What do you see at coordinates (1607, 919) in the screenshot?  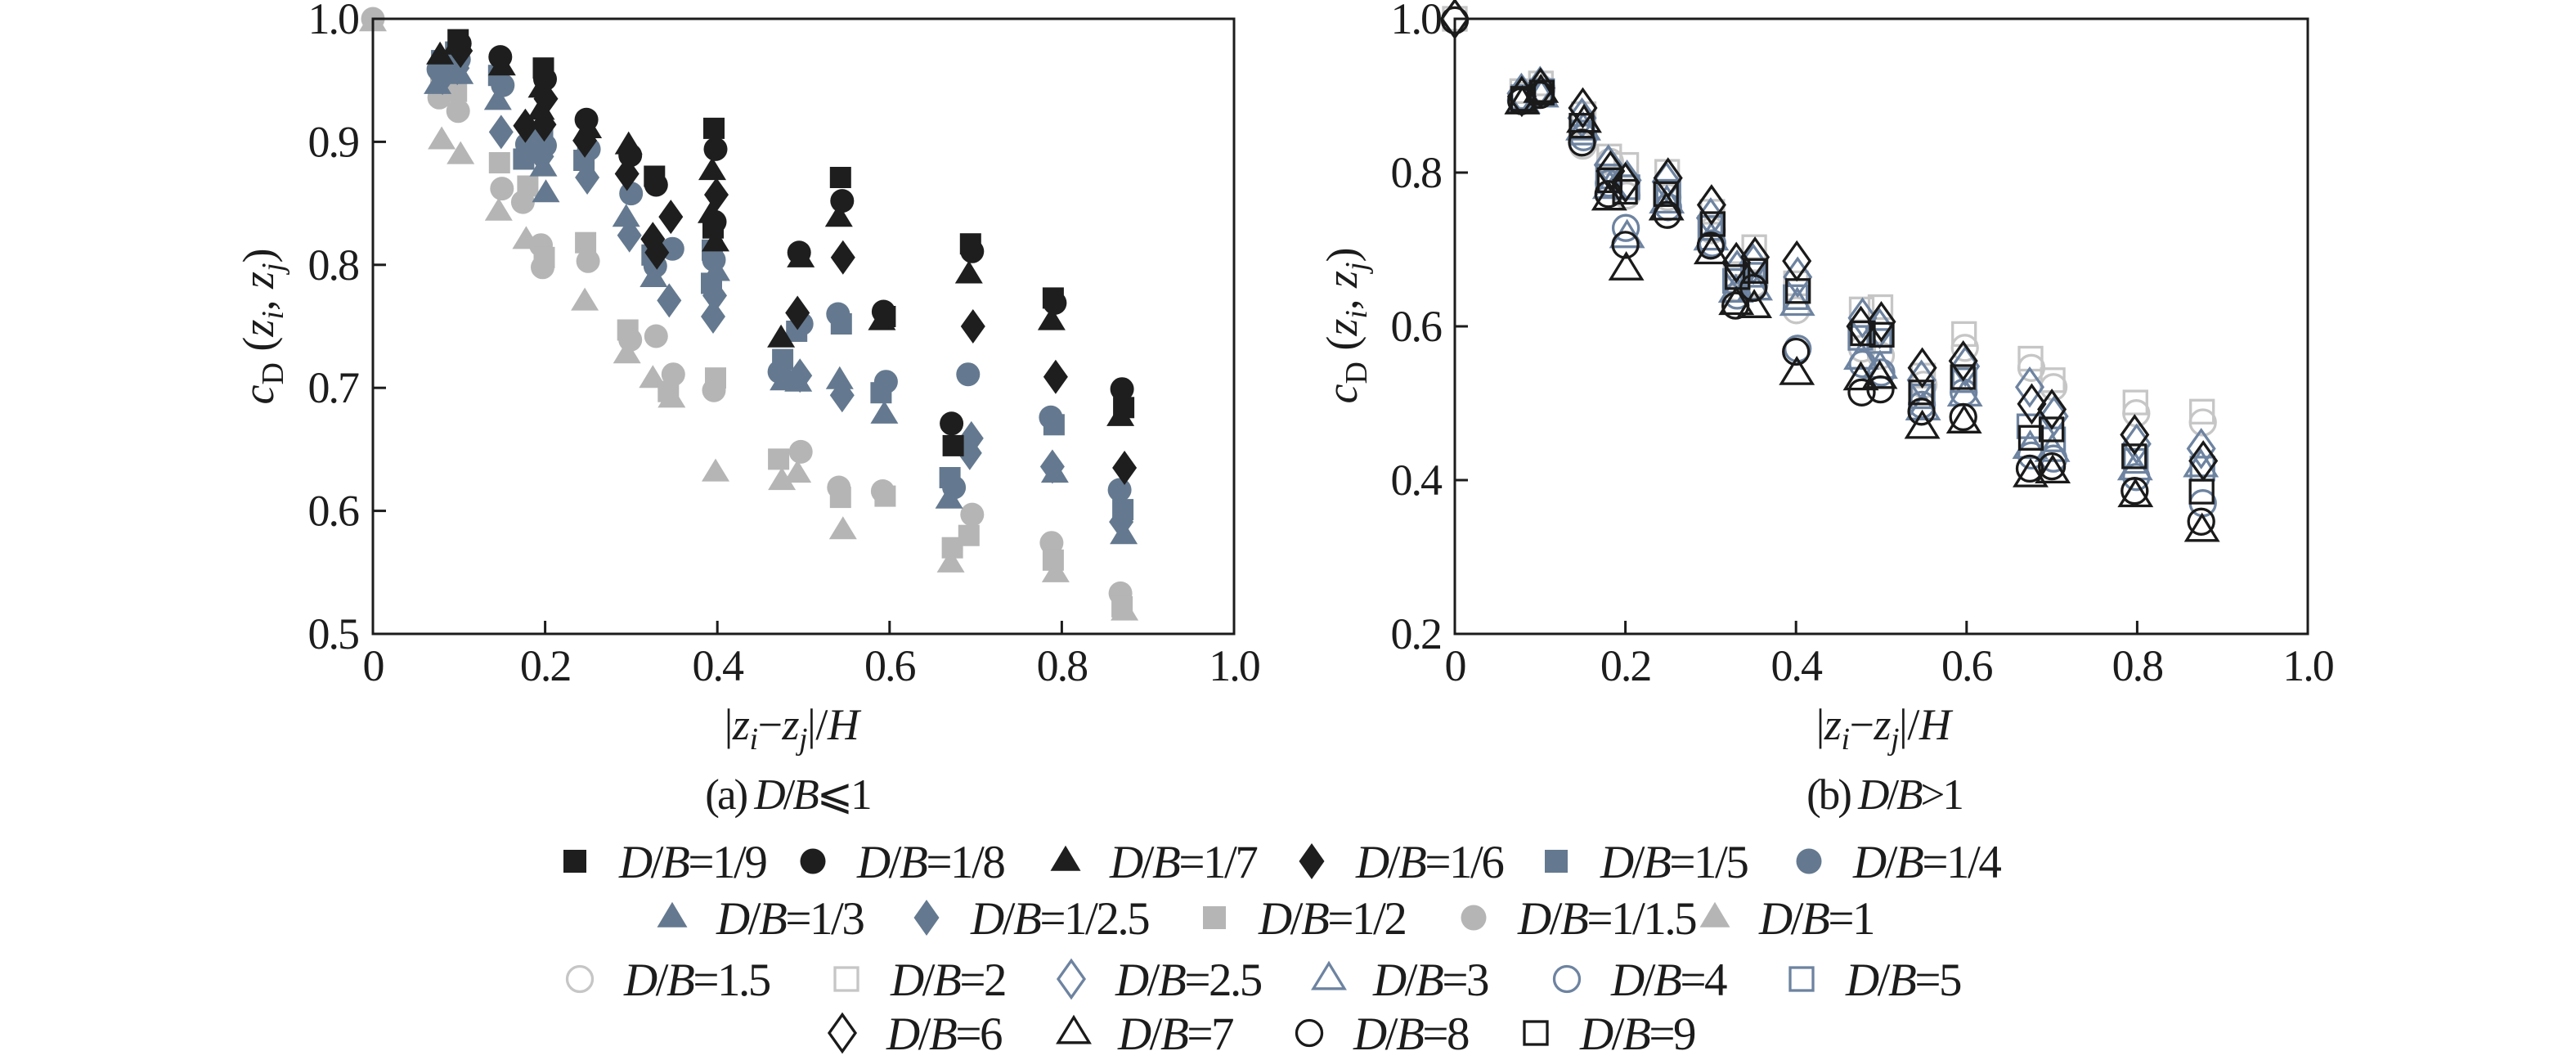 I see `svg-text: D/B=1/1.5` at bounding box center [1607, 919].